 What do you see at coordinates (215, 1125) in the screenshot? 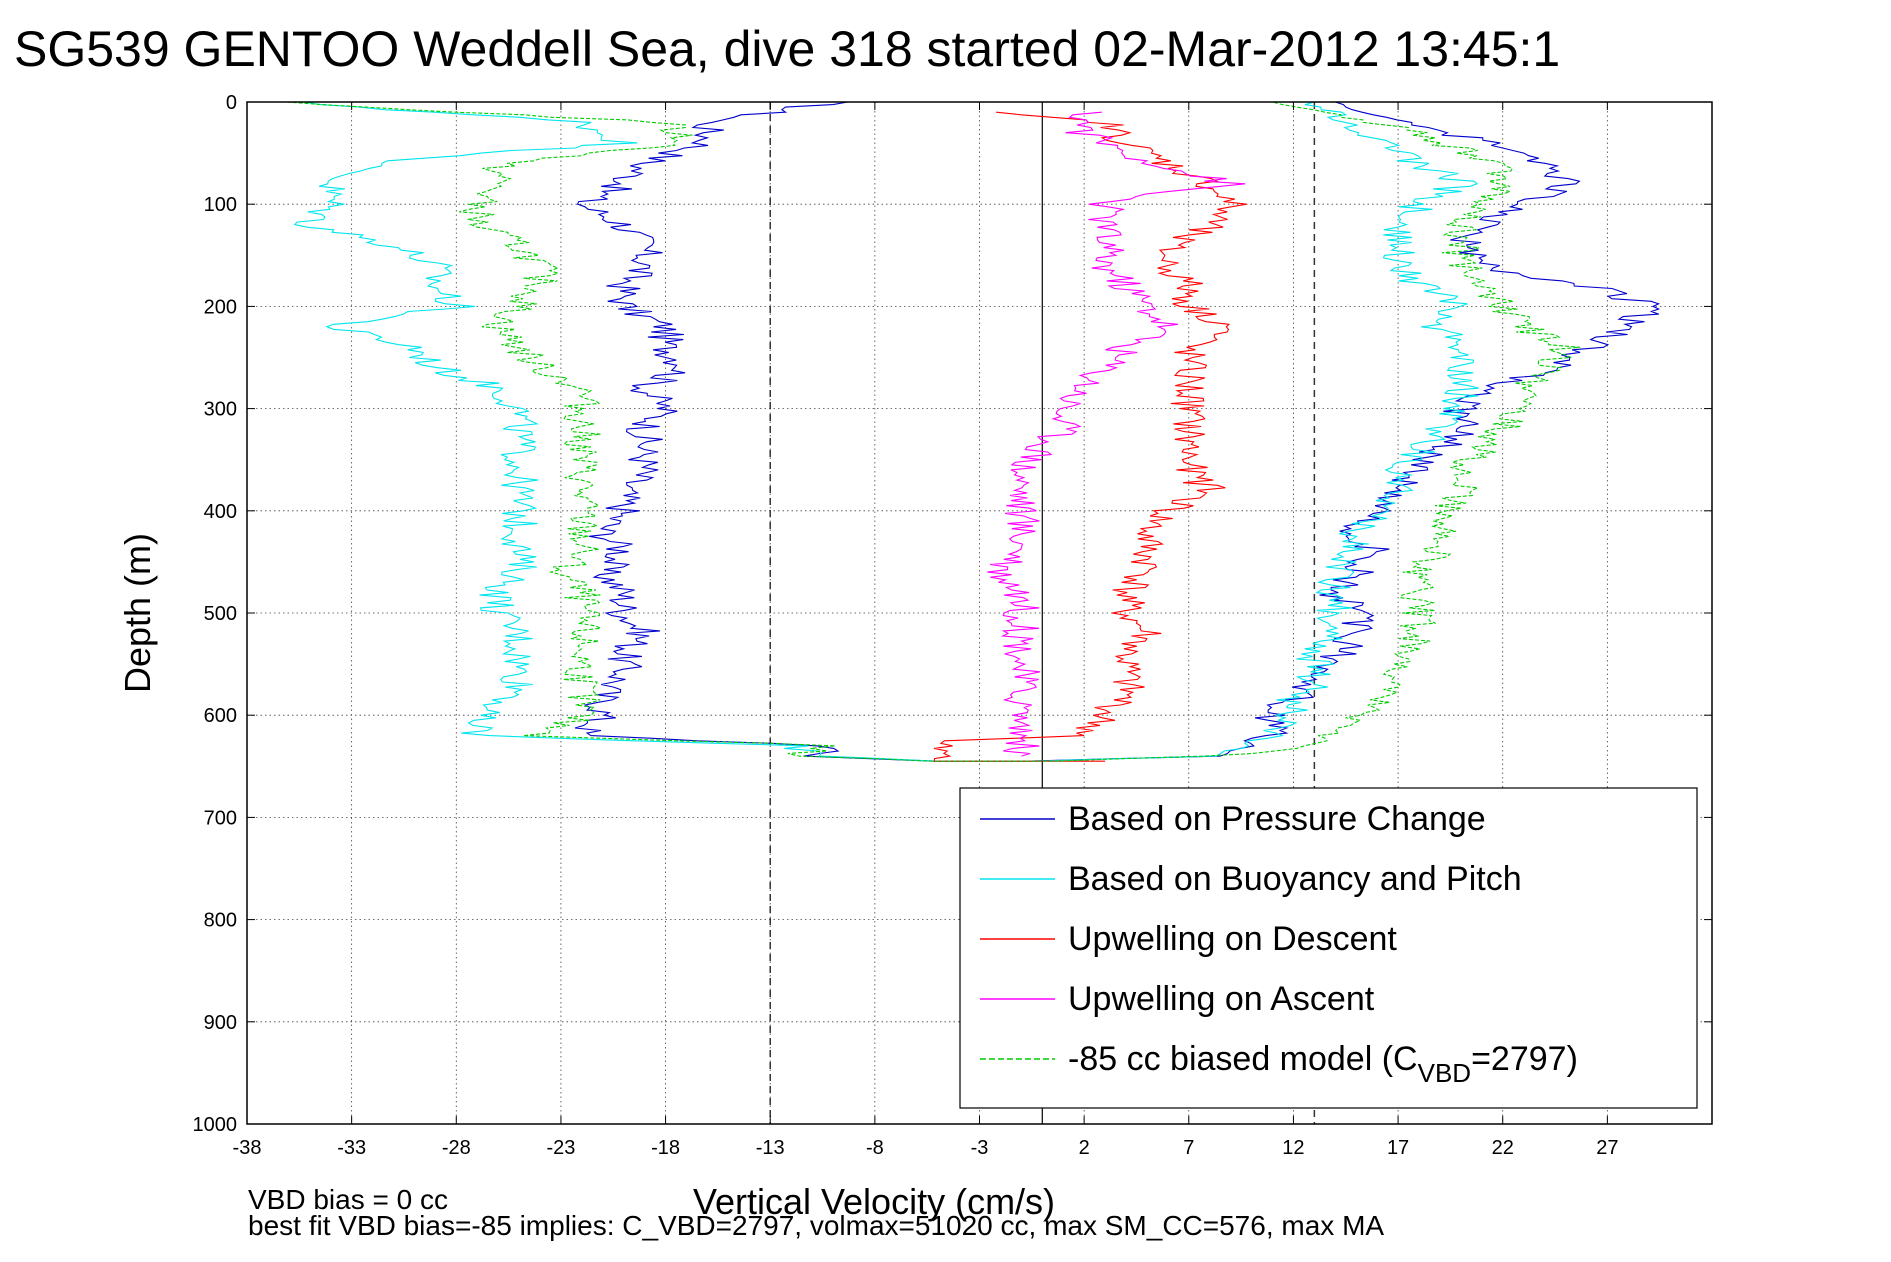
I see `y-tick-label: 1000` at bounding box center [215, 1125].